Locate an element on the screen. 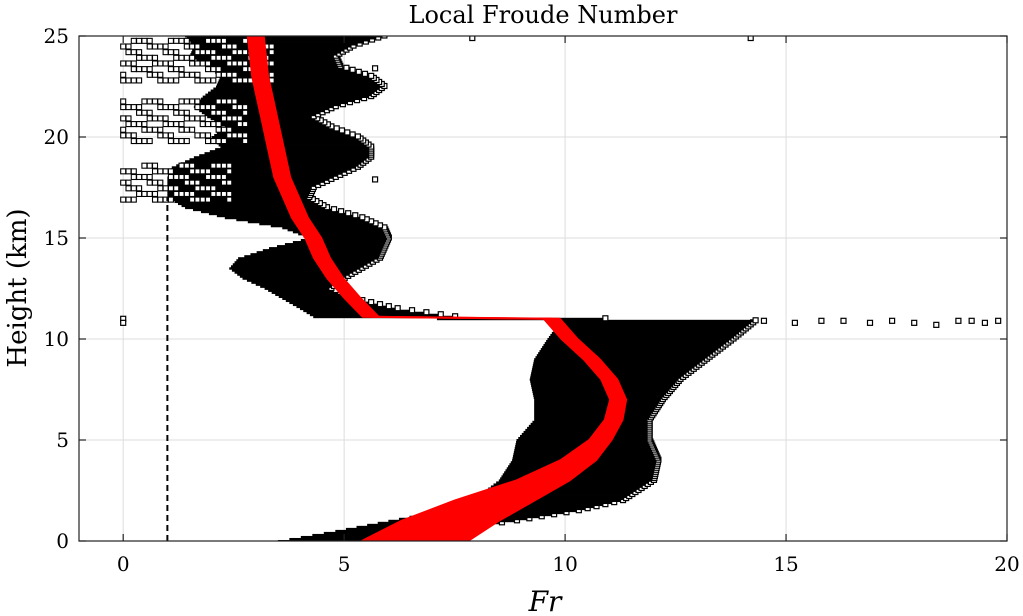 The height and width of the screenshot is (616, 1023). y-tick-label: 25 is located at coordinates (56, 36).